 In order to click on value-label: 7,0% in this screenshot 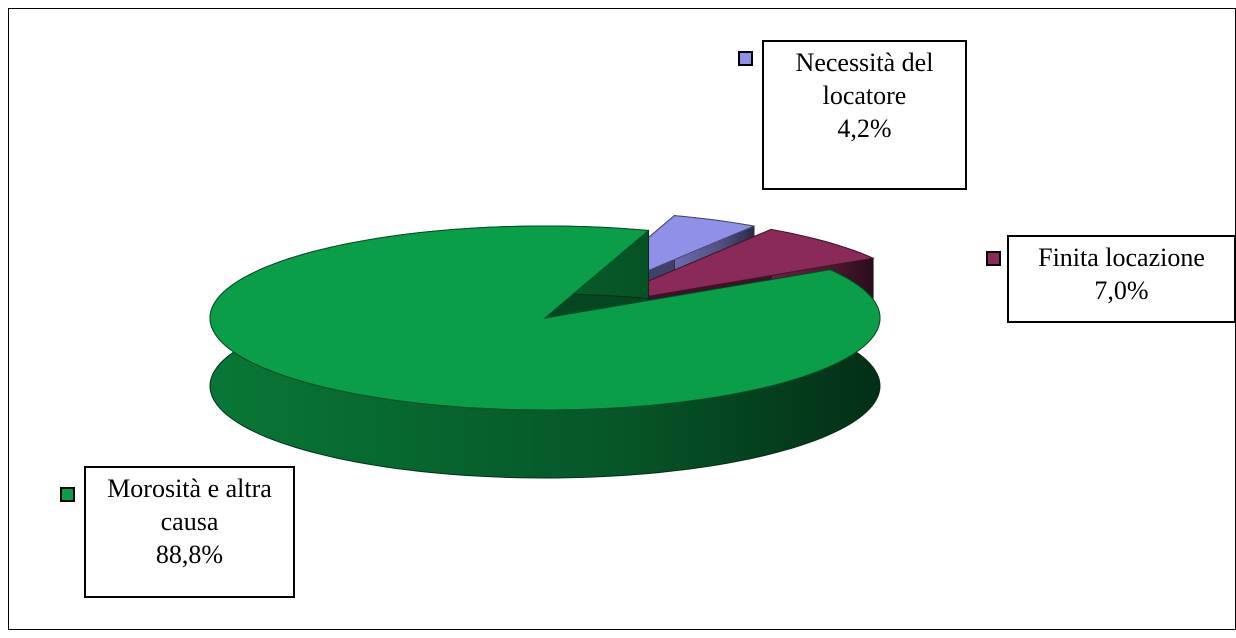, I will do `click(1121, 290)`.